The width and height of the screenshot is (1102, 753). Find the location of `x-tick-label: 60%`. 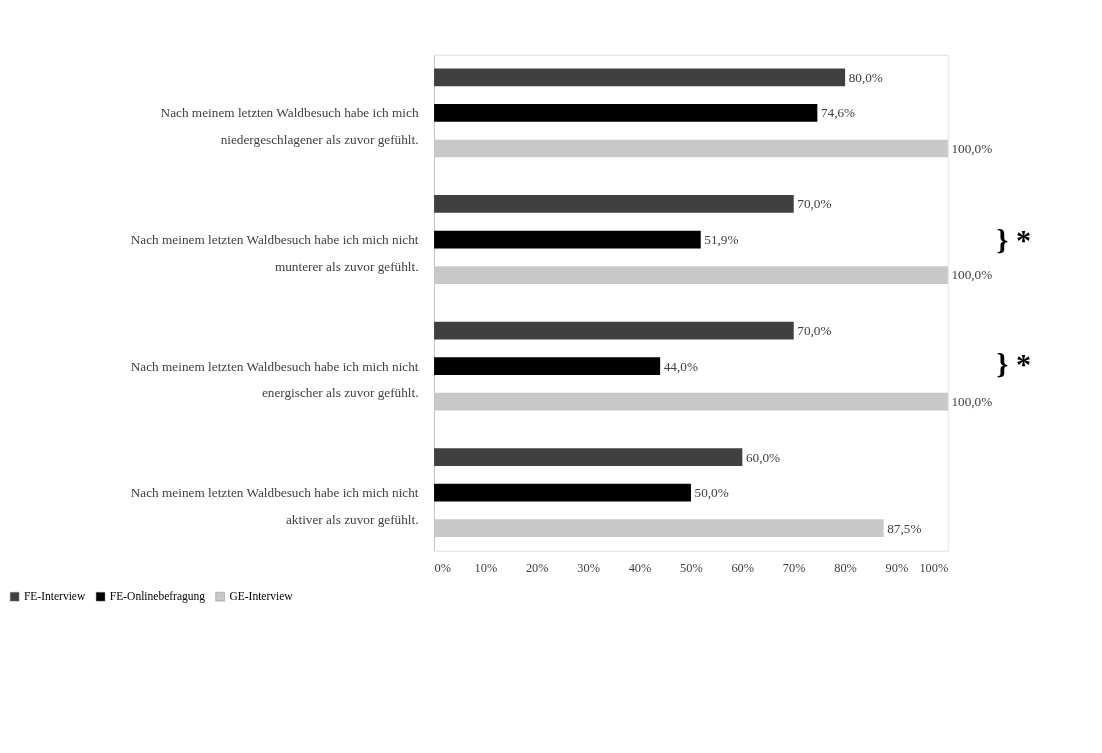

x-tick-label: 60% is located at coordinates (743, 567).